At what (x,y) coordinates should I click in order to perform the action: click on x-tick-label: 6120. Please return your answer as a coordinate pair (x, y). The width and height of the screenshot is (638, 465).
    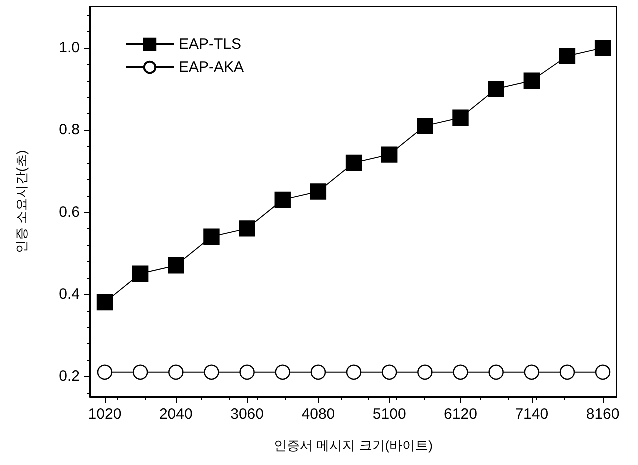
    Looking at the image, I should click on (461, 414).